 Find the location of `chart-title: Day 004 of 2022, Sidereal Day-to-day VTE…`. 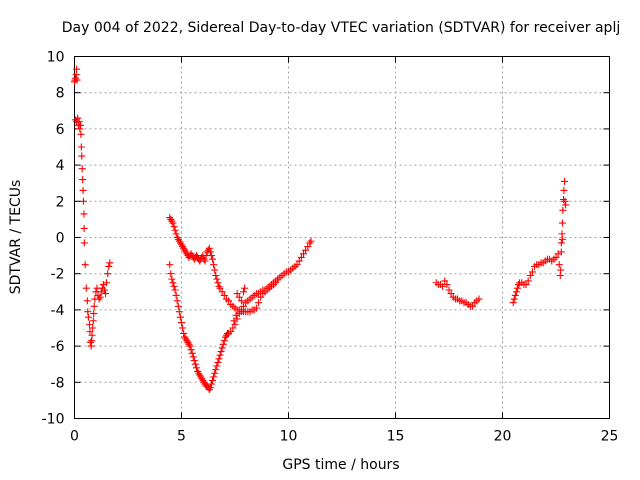

chart-title: Day 004 of 2022, Sidereal Day-to-day VTE… is located at coordinates (341, 28).